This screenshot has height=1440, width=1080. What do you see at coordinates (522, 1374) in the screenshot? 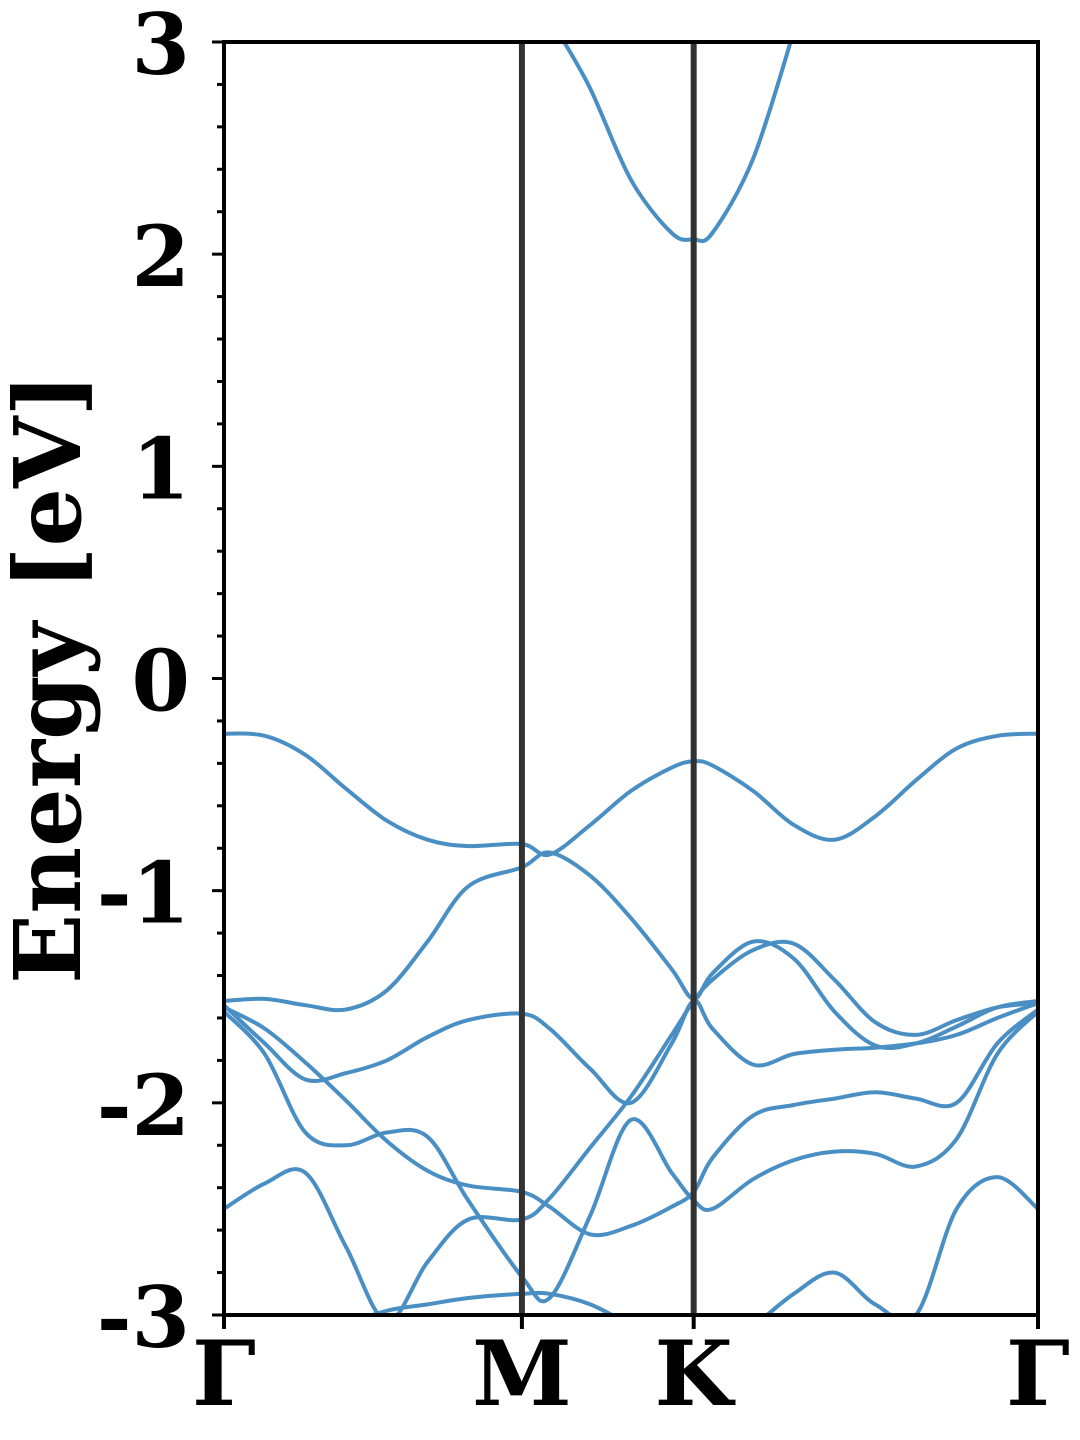
I see `x-tick-label-M: M` at bounding box center [522, 1374].